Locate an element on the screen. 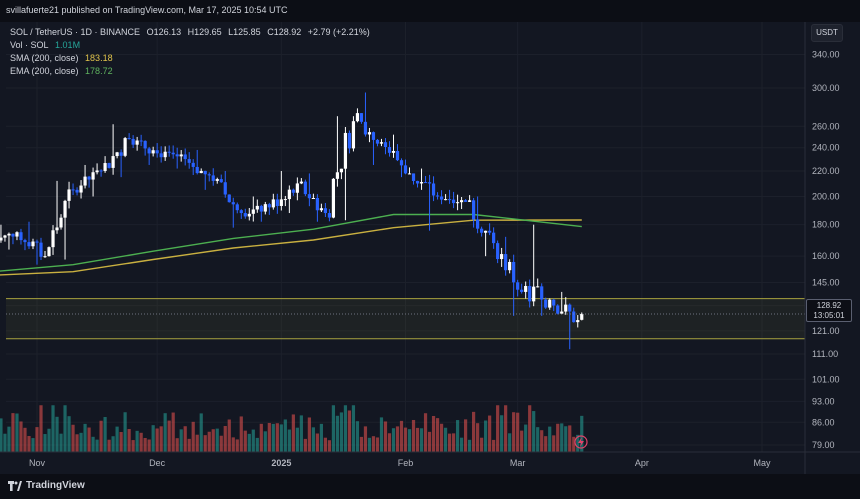  quote-currency-button: USDT is located at coordinates (827, 33).